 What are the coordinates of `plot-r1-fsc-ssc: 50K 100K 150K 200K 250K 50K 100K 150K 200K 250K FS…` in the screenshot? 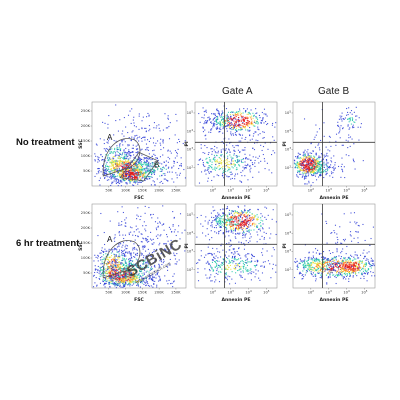 It's located at (134, 252).